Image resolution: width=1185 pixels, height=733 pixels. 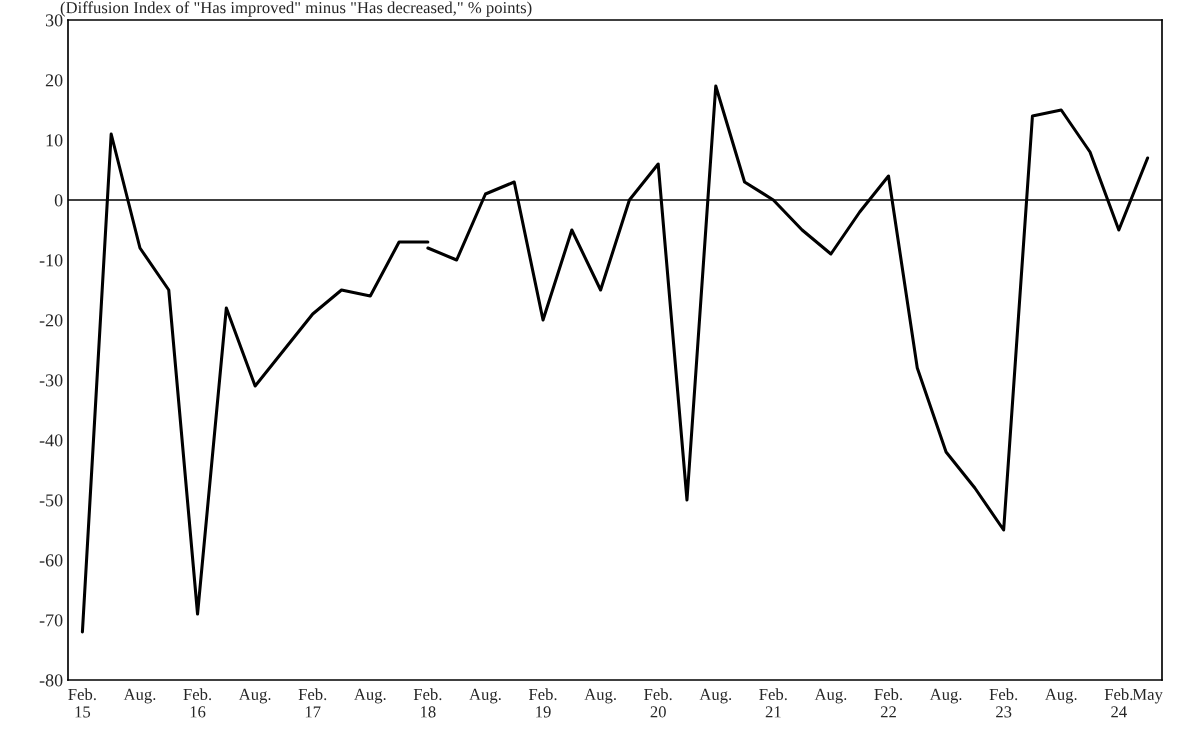 I want to click on y-tick-label: -70, so click(x=51, y=620).